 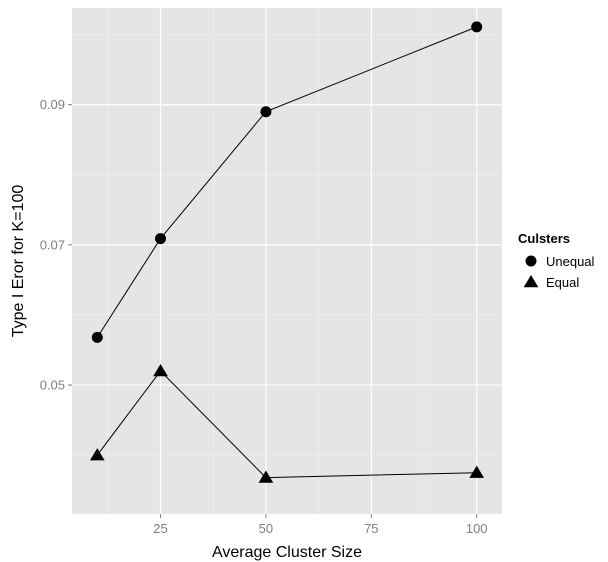 What do you see at coordinates (18, 261) in the screenshot?
I see `y-axis-title: Type I Eror for K=100` at bounding box center [18, 261].